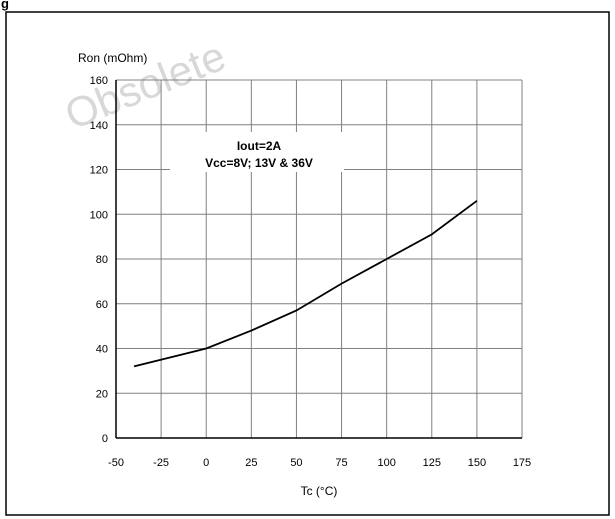 This screenshot has width=615, height=519. I want to click on y-tick-label: 80, so click(102, 260).